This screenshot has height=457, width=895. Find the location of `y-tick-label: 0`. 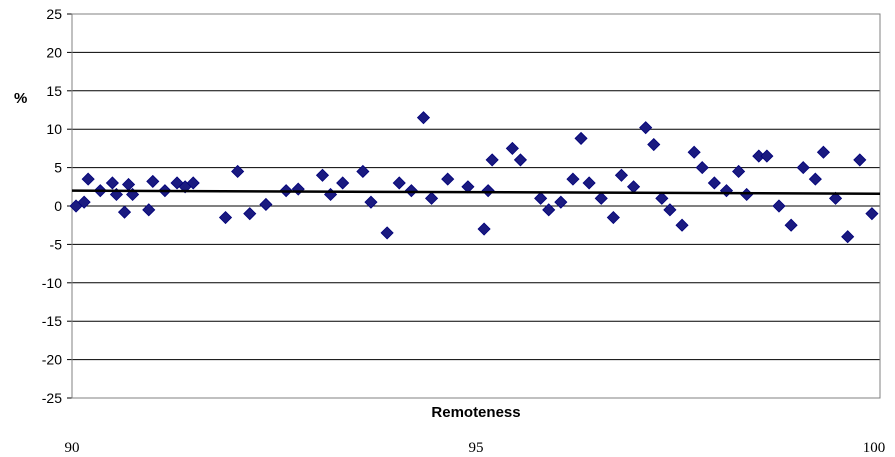

y-tick-label: 0 is located at coordinates (58, 206).